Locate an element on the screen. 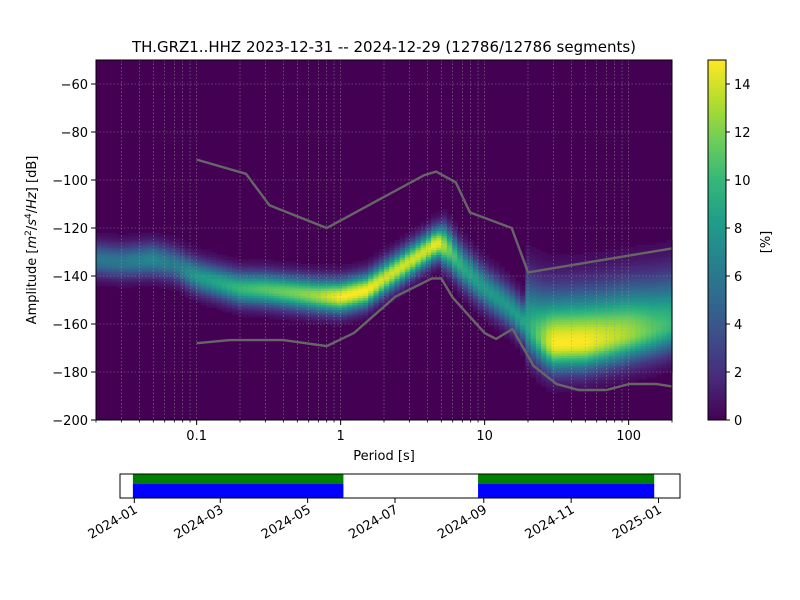 The height and width of the screenshot is (600, 800). colorbar-segment is located at coordinates (717, 282).